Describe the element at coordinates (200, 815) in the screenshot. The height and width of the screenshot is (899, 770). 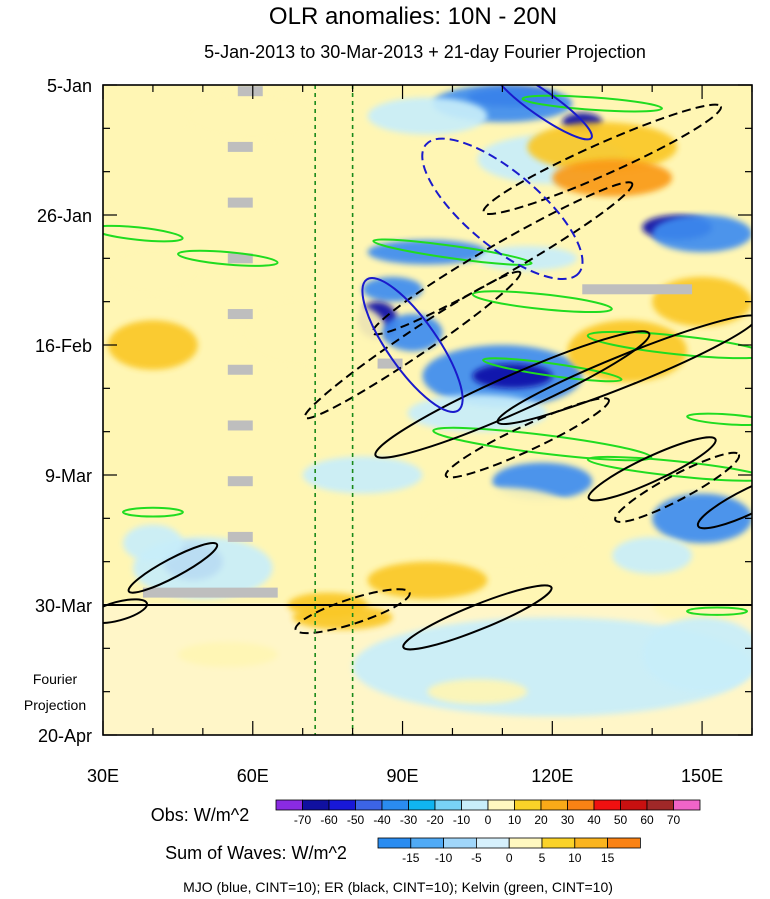
I see `obs-colorbar-label: Obs: W/m^2` at that location.